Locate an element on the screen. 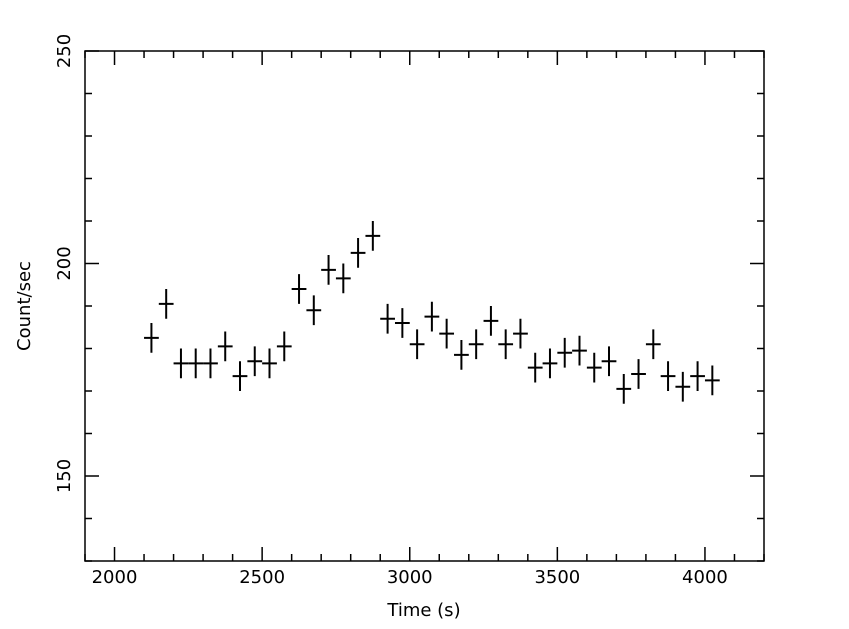 Image resolution: width=849 pixels, height=629 pixels. x-tick-label: 3500 is located at coordinates (557, 577).